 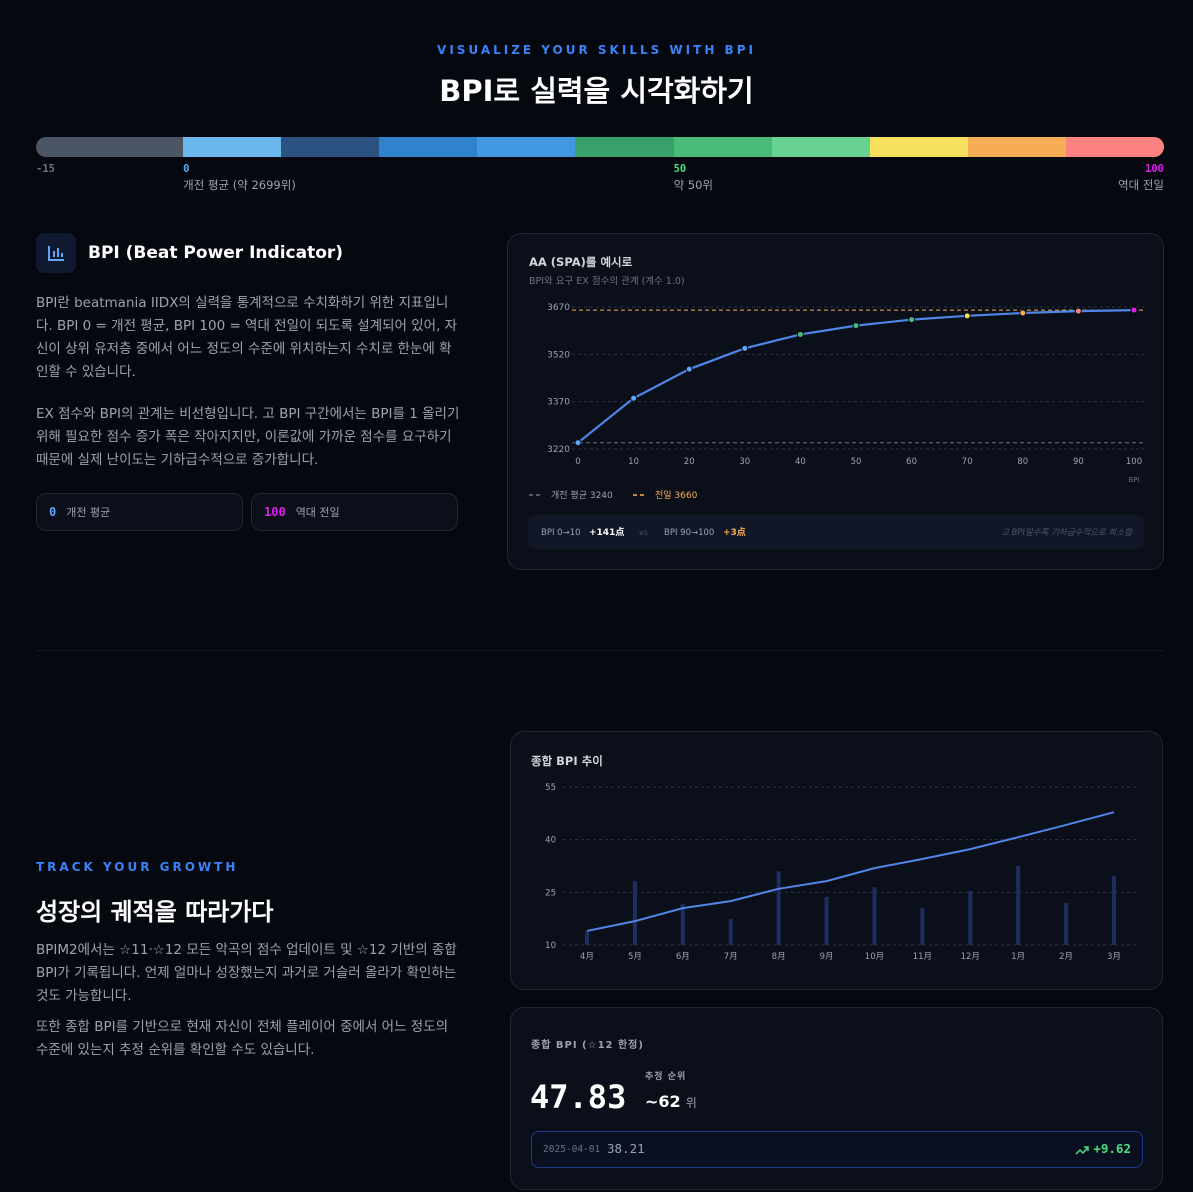 I want to click on scale-tick-note: 약 50위, so click(x=693, y=185).